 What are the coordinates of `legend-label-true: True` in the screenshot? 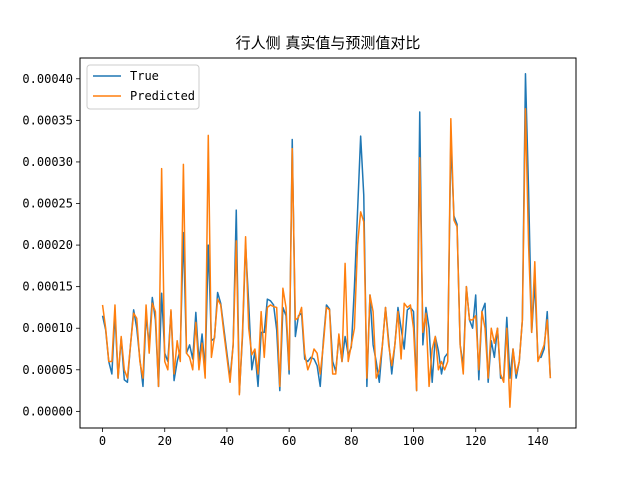 It's located at (144, 76).